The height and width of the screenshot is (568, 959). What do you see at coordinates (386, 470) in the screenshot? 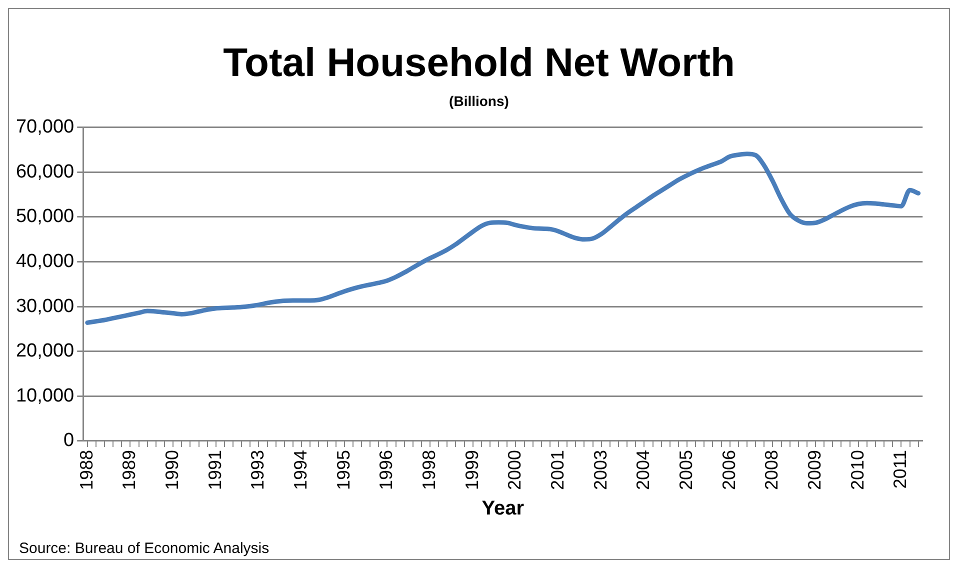
I see `x-tick-label: 1996` at bounding box center [386, 470].